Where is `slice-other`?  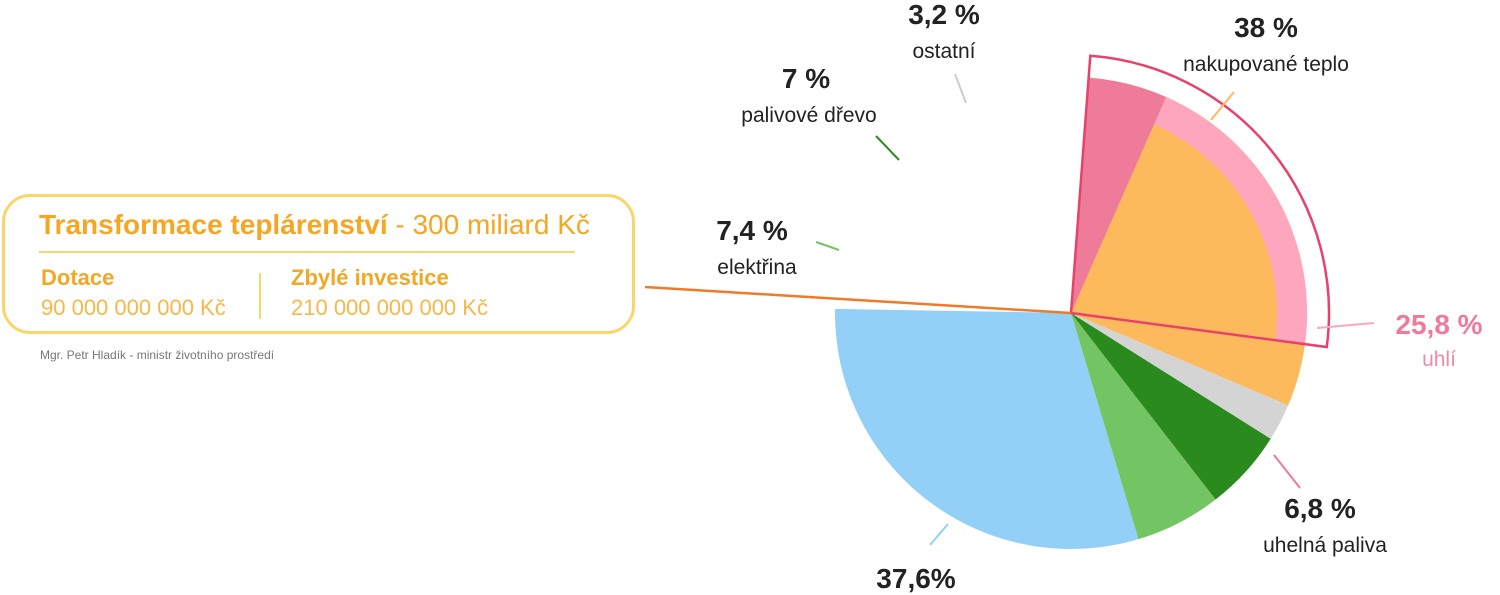 slice-other is located at coordinates (1180, 376).